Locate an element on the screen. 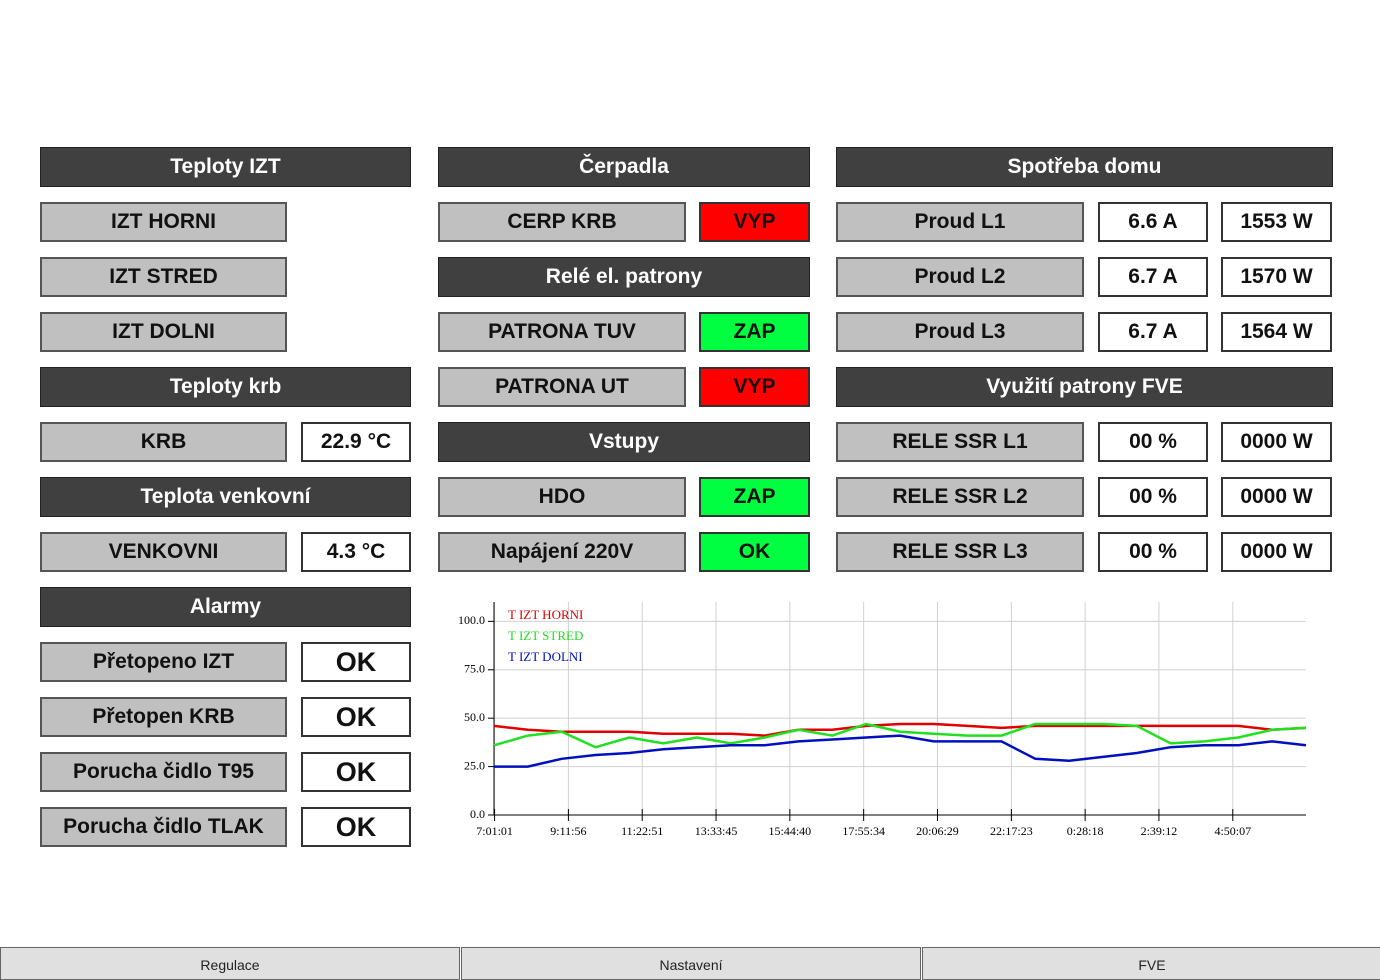 This screenshot has width=1380, height=980. item-value: 6.6 A is located at coordinates (1153, 222).